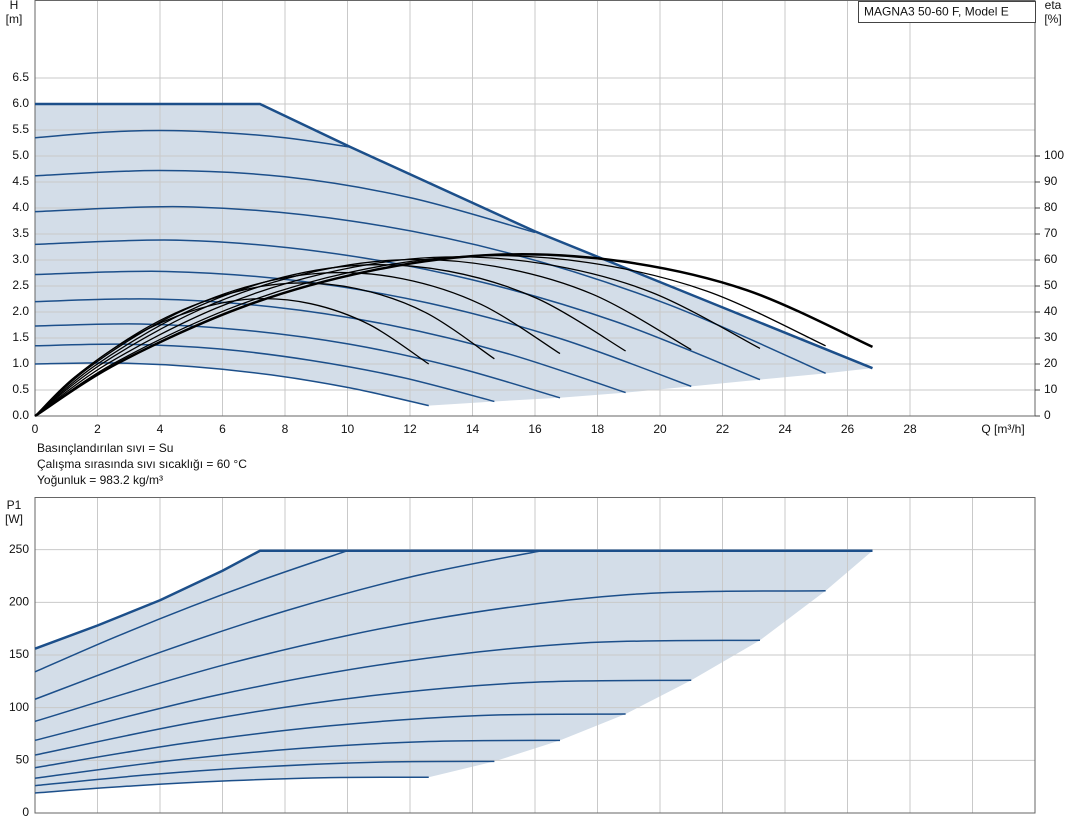  What do you see at coordinates (20, 77) in the screenshot?
I see `y-tick-label: 6.5` at bounding box center [20, 77].